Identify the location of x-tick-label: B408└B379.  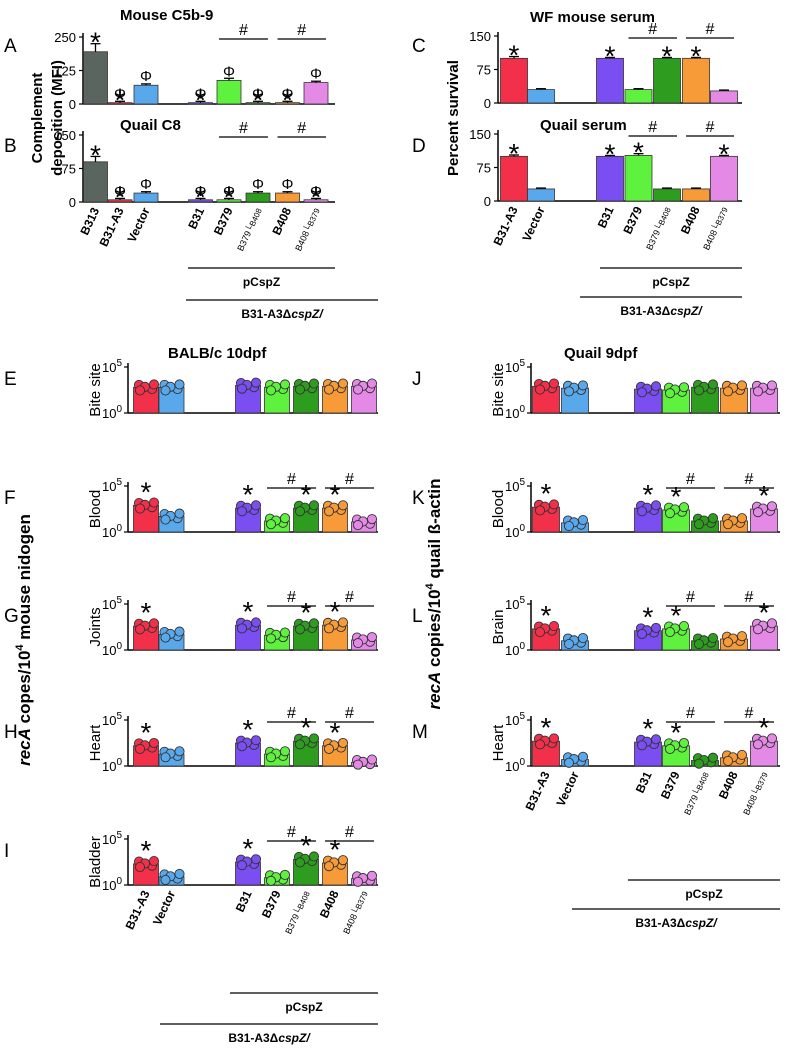
(307, 229).